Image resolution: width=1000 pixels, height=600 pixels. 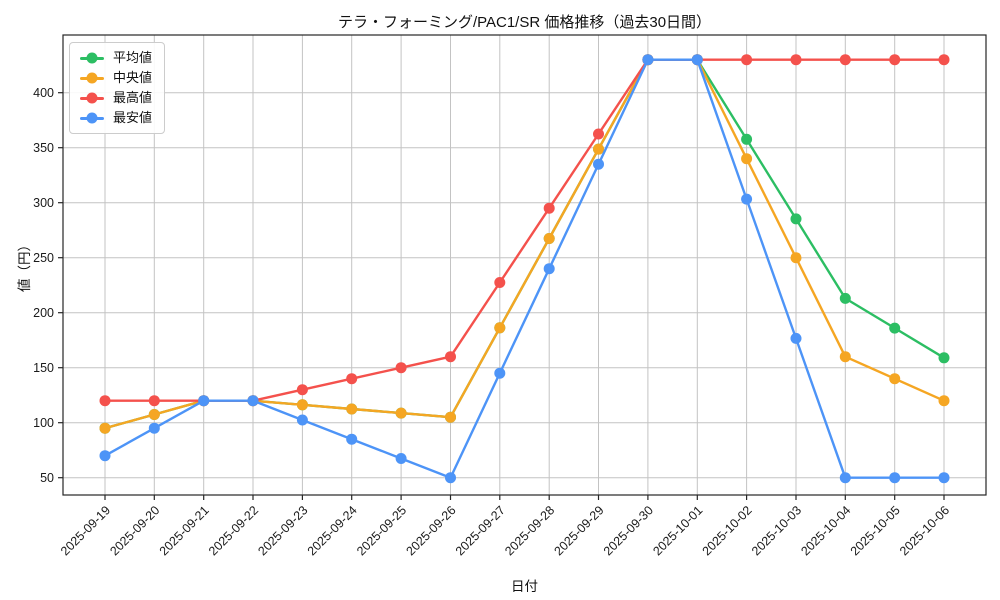 I want to click on svg-text: 2025-09-25, so click(x=381, y=530).